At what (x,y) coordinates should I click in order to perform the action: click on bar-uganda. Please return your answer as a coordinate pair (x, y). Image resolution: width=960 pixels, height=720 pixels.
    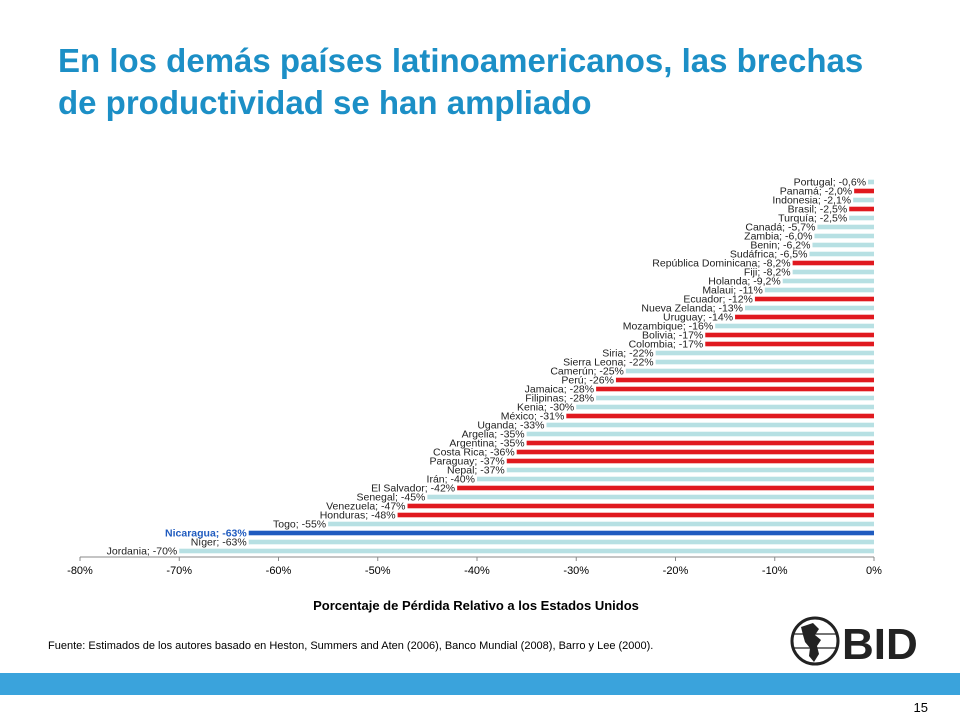
    Looking at the image, I should click on (710, 425).